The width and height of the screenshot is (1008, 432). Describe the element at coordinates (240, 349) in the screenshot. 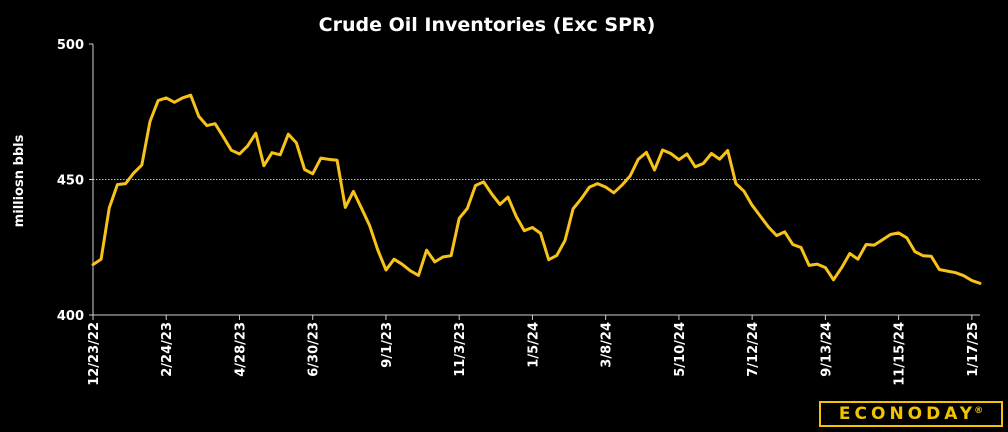

I see `x-tick-label: 4/28/23` at that location.